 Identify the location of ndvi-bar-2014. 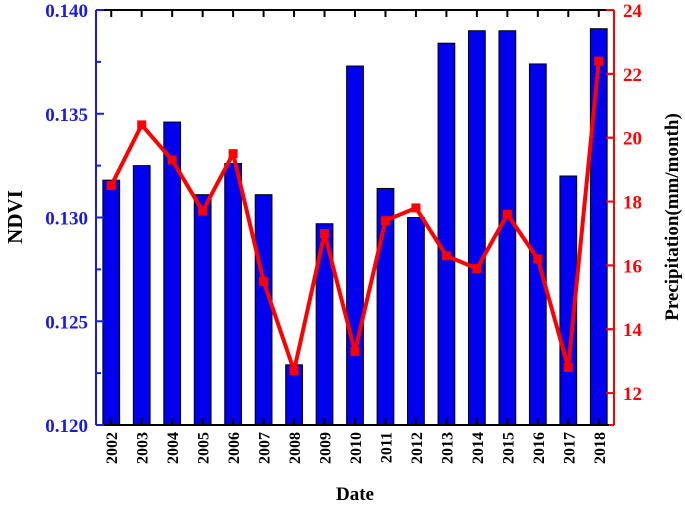
(477, 228).